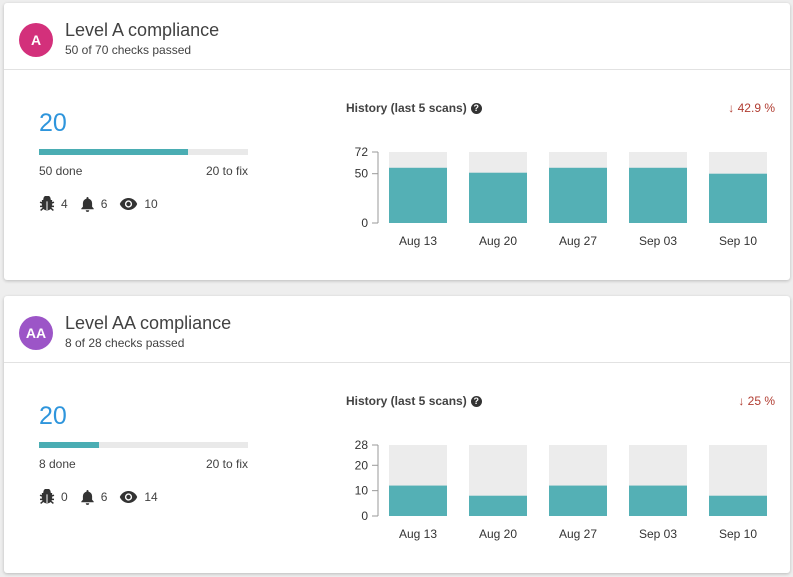 The image size is (793, 577). What do you see at coordinates (362, 152) in the screenshot?
I see `y-tick-label: 72` at bounding box center [362, 152].